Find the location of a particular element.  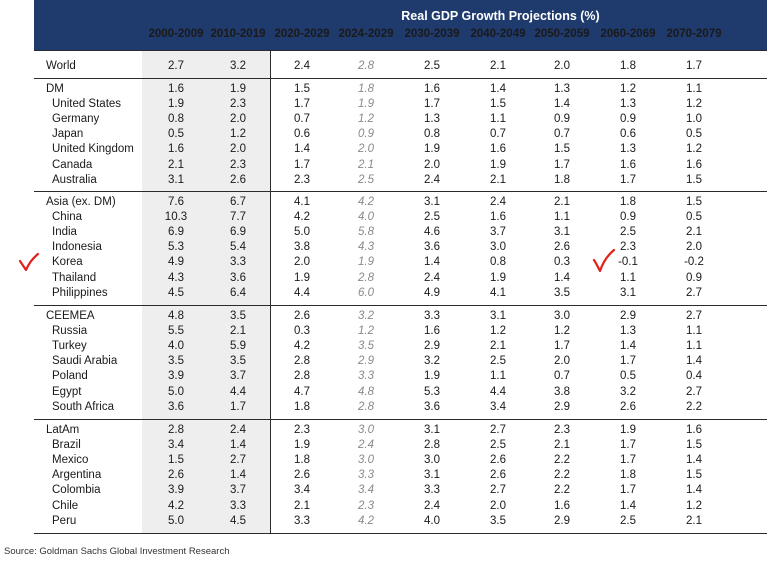

table-row: Poland 3.9 3.7 2.8 3.3 1.9 1.1 0.7 0.5 0.4 is located at coordinates (386, 377).